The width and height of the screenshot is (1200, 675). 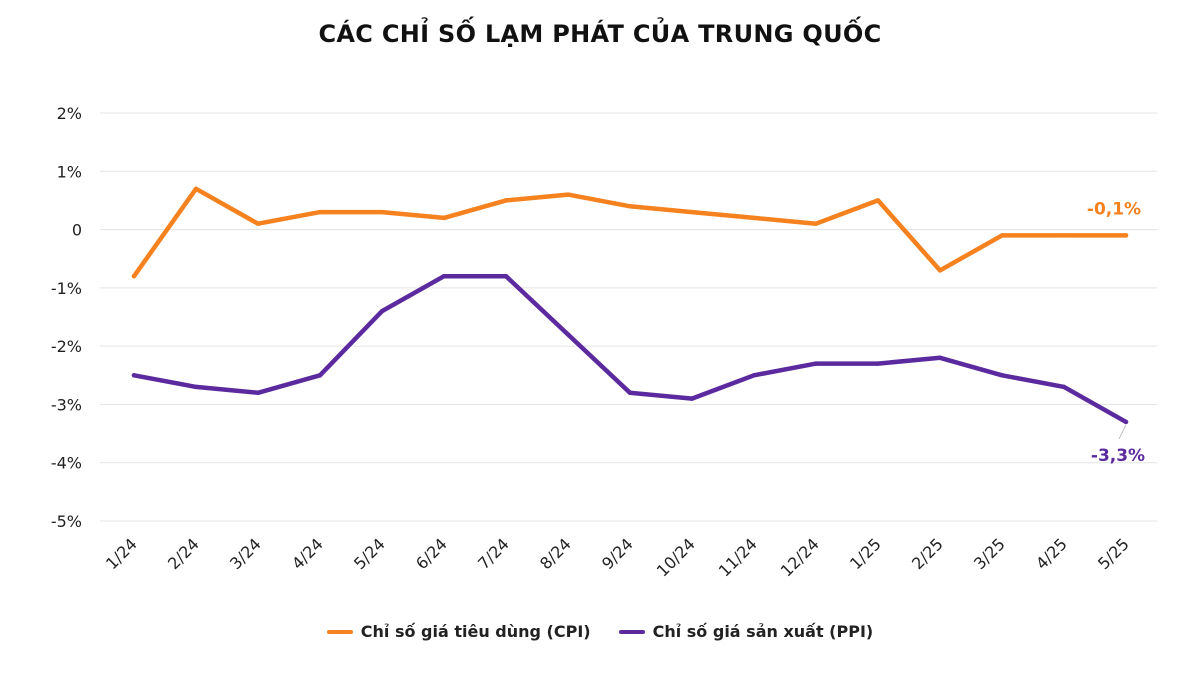 What do you see at coordinates (369, 553) in the screenshot?
I see `x-tick-label: 5/24` at bounding box center [369, 553].